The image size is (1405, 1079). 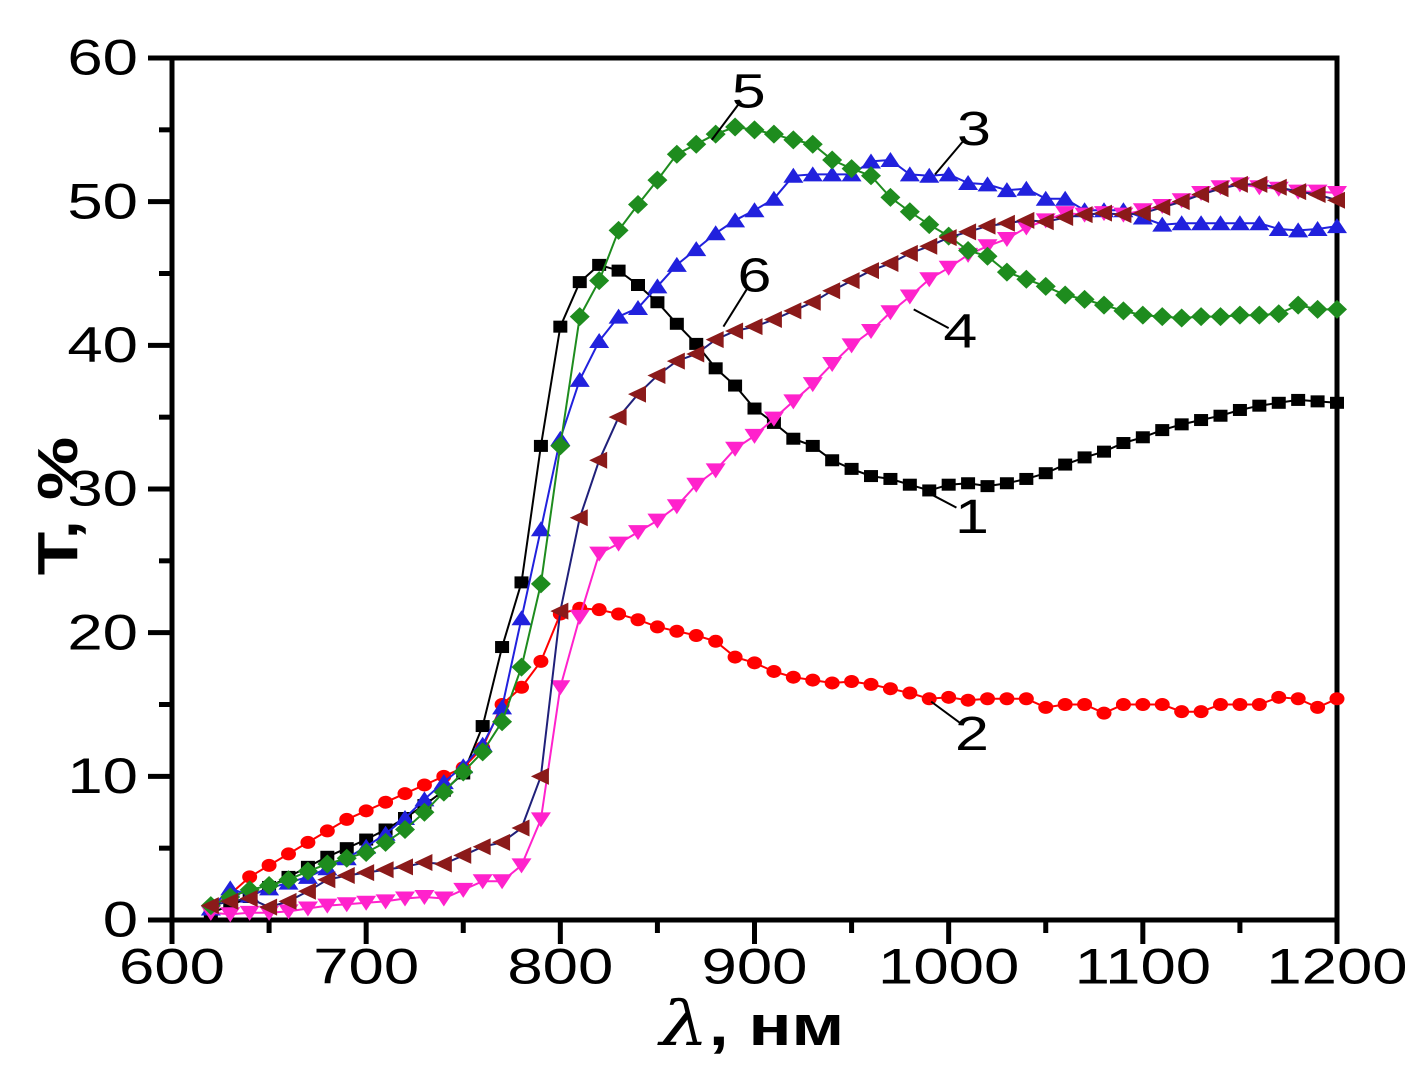 I want to click on curve-label-1-text: 1, so click(x=972, y=516).